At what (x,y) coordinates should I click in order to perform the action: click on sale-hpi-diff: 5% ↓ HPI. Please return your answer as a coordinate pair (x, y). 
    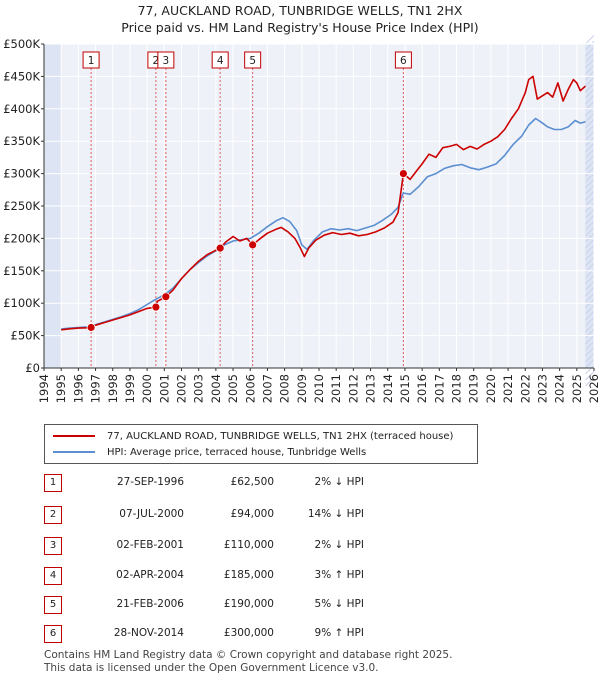
    Looking at the image, I should click on (339, 604).